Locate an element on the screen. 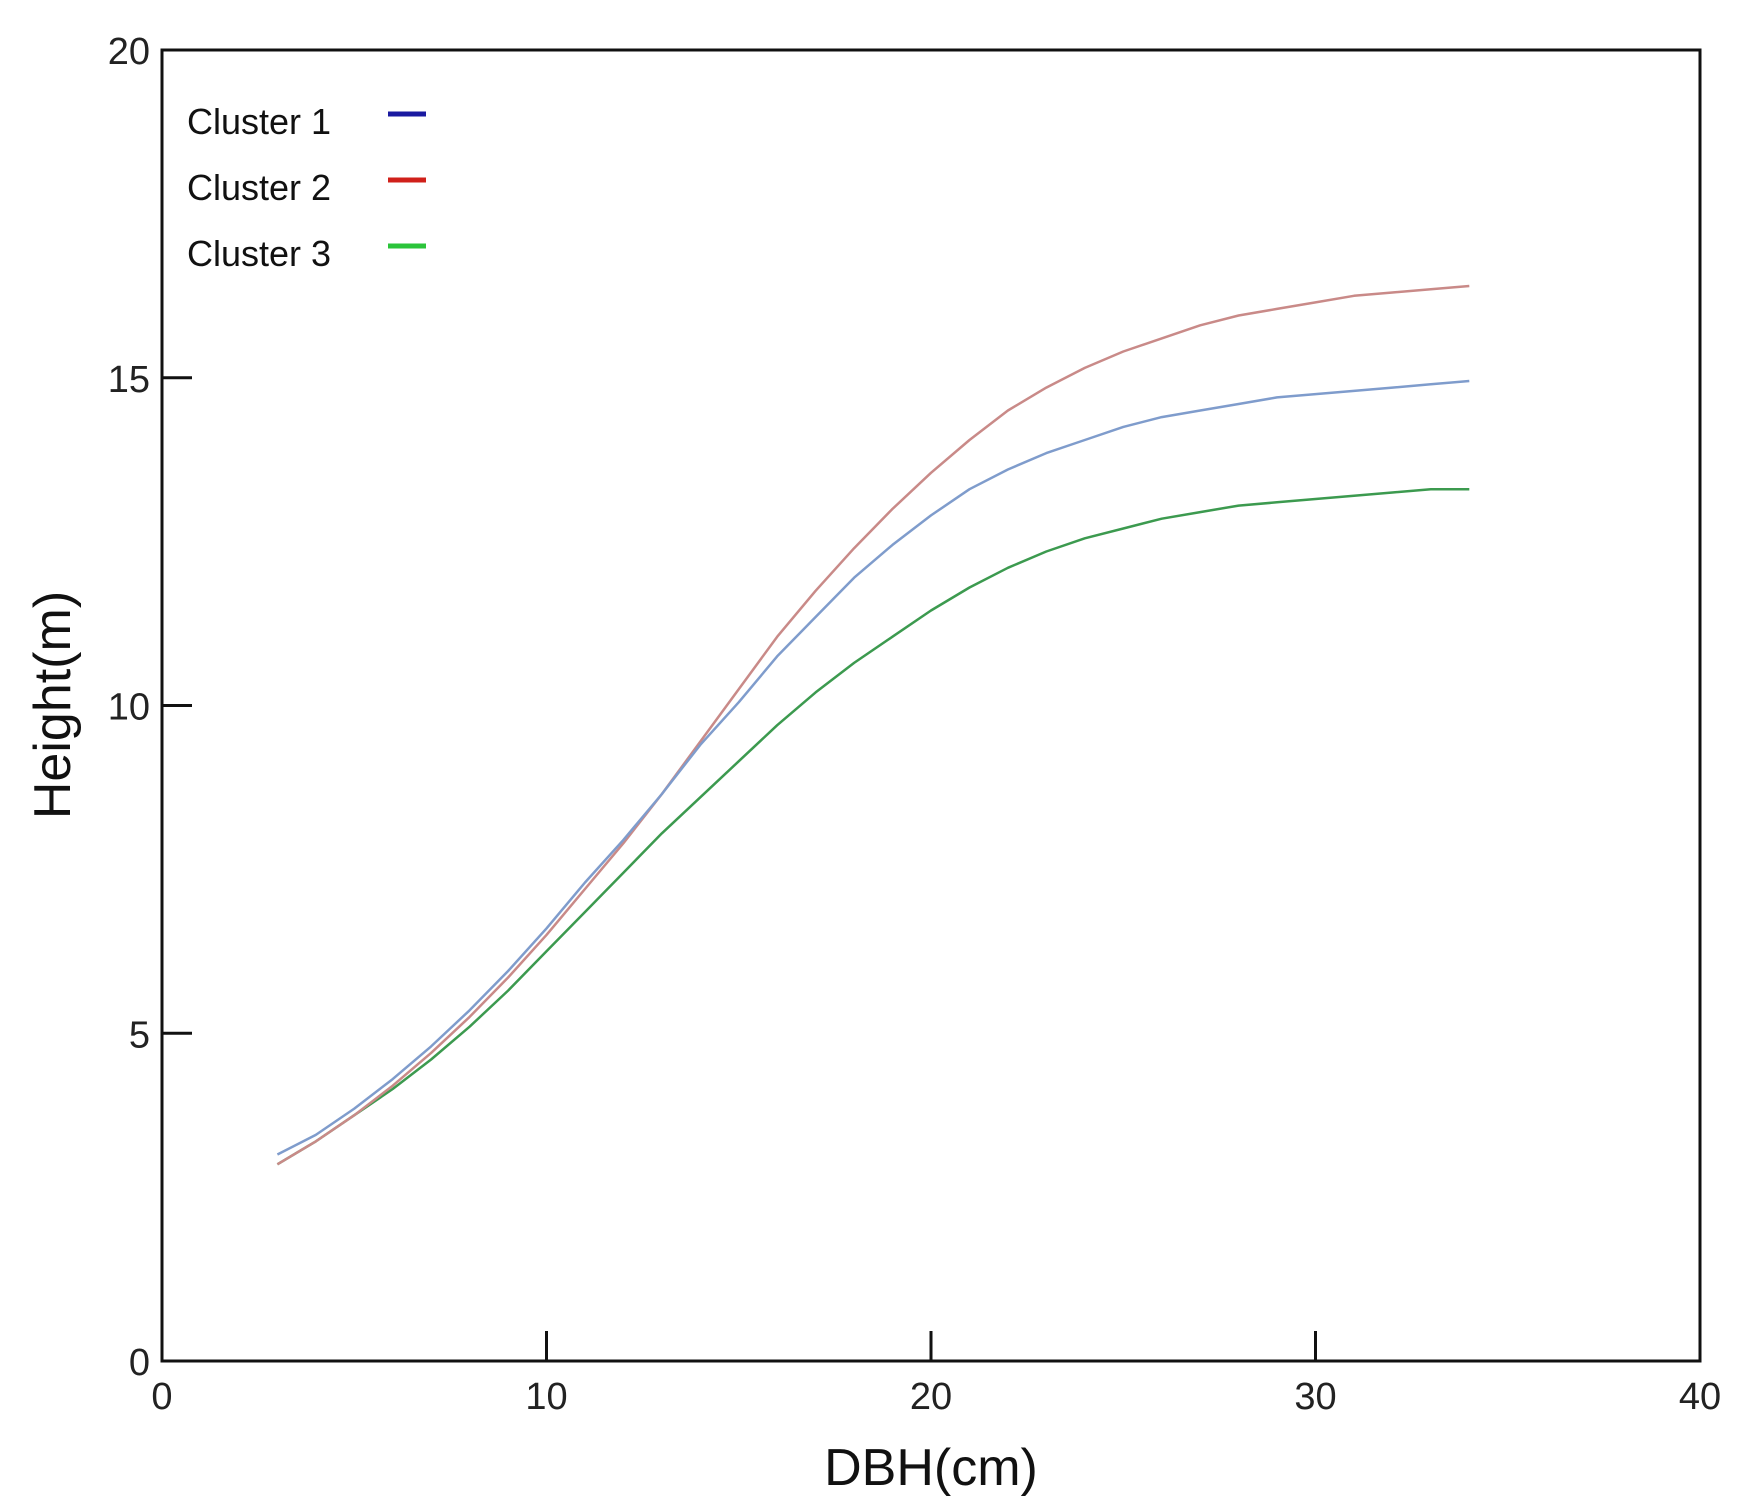 This screenshot has height=1506, width=1741. legend: Cluster 1 Cluster 2 Cluster 3 is located at coordinates (306, 187).